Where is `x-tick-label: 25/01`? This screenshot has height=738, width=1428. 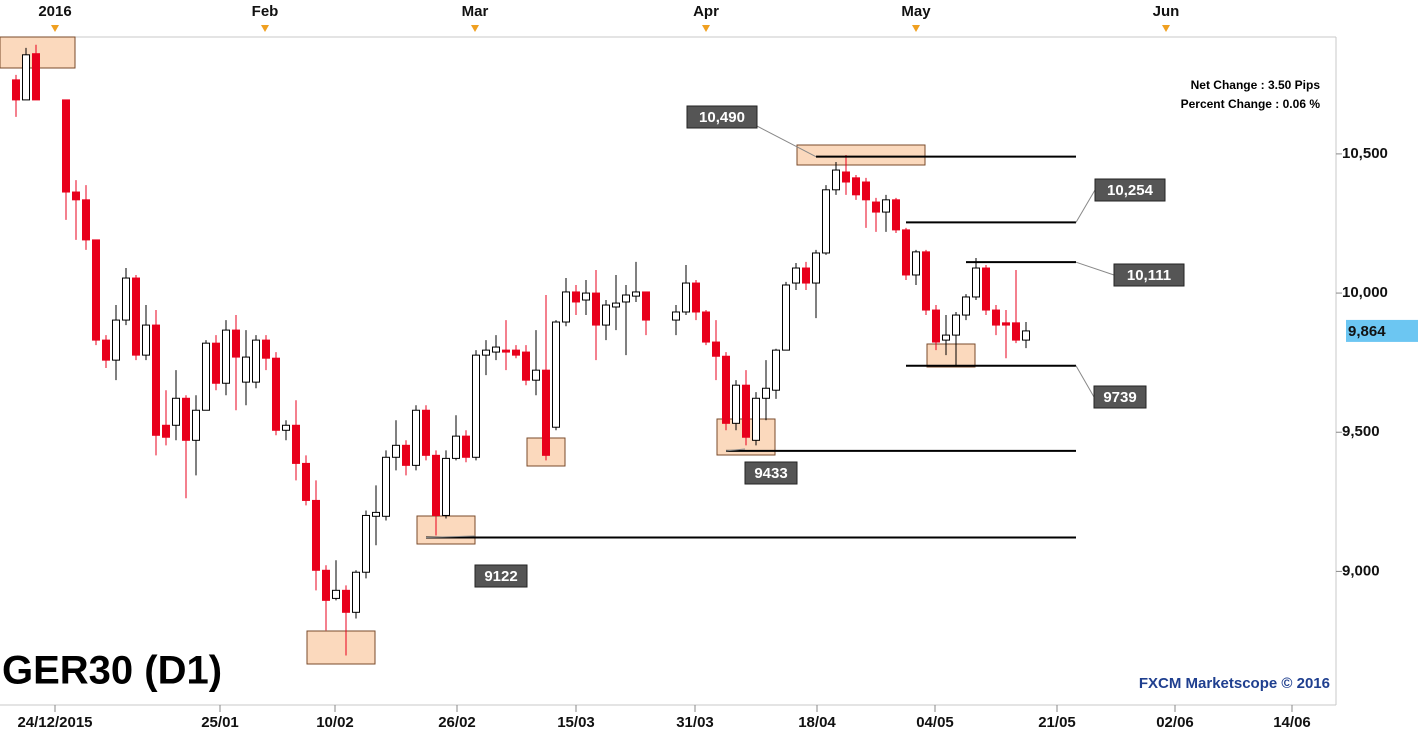 x-tick-label: 25/01 is located at coordinates (220, 722).